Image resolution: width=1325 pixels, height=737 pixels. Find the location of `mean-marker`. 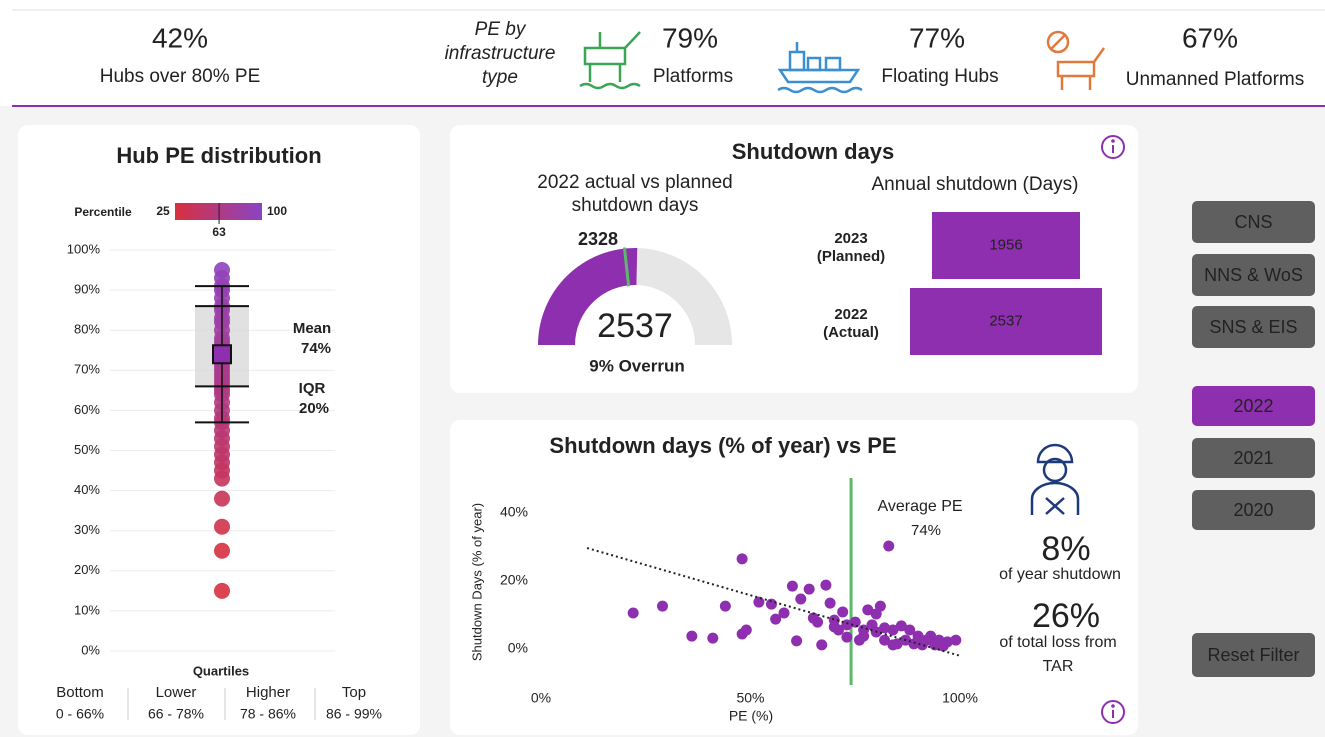

mean-marker is located at coordinates (222, 354).